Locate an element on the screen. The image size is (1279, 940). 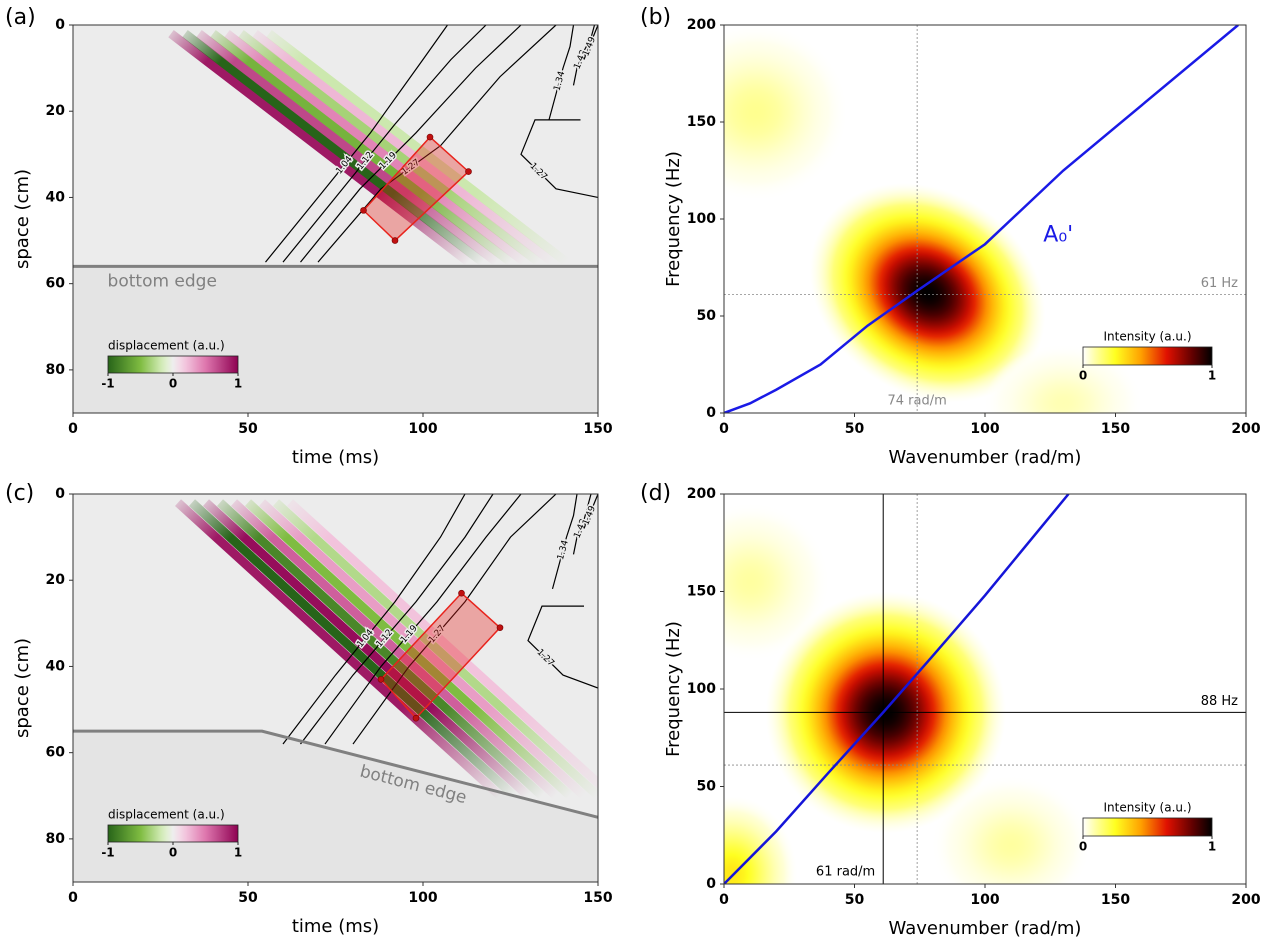
y-tick-label: 80 is located at coordinates (56, 370).